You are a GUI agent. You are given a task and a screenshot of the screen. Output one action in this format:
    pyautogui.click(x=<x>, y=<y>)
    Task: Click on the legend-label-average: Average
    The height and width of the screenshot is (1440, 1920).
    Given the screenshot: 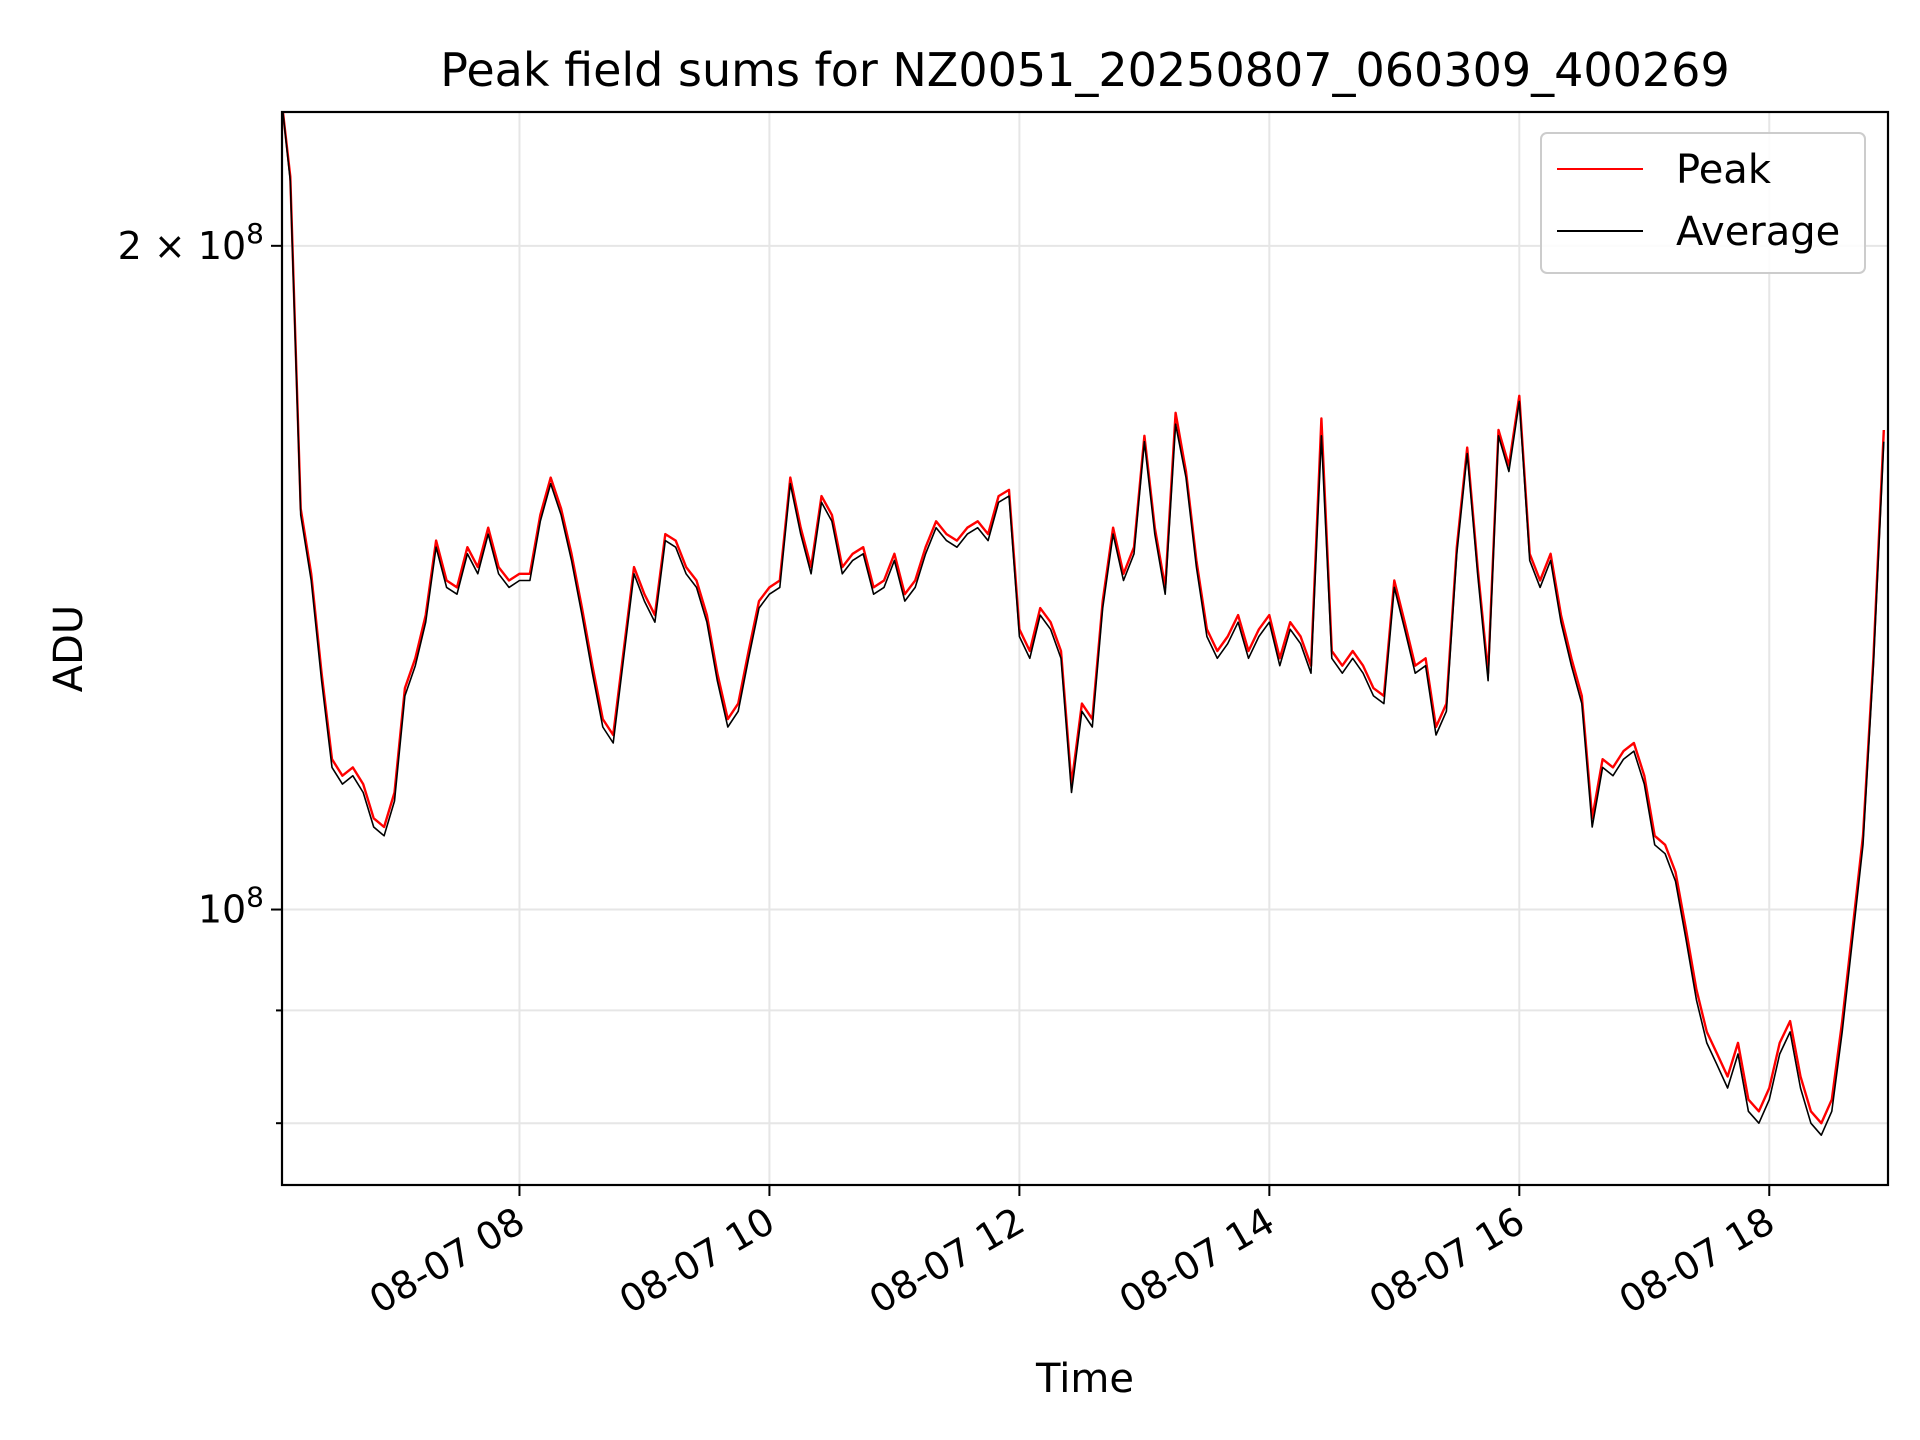 What is the action you would take?
    pyautogui.click(x=1758, y=232)
    